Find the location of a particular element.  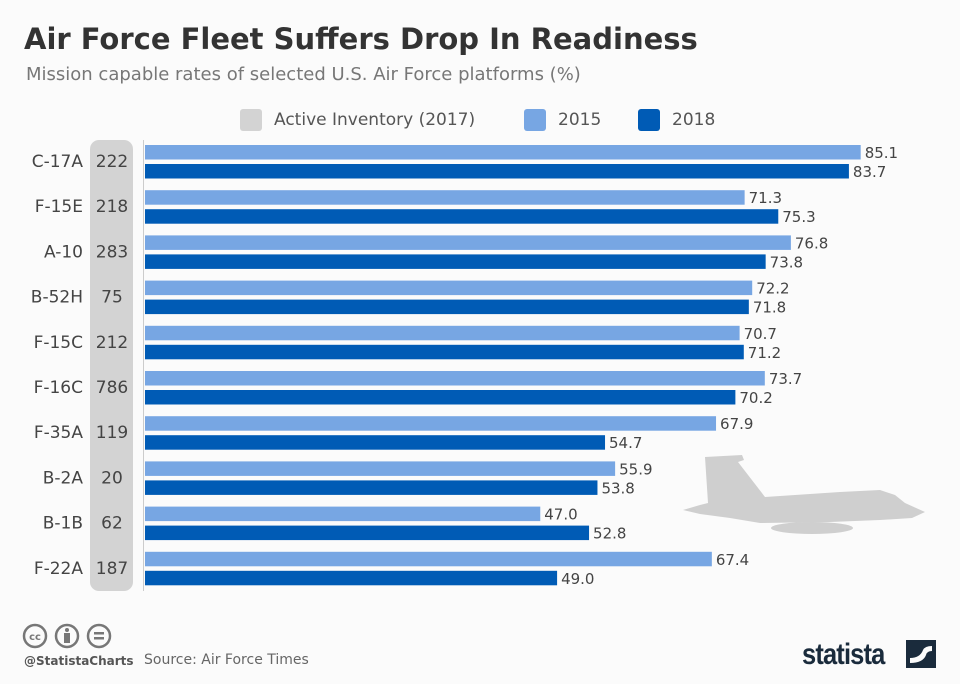

cc-icon: cc is located at coordinates (35, 636).